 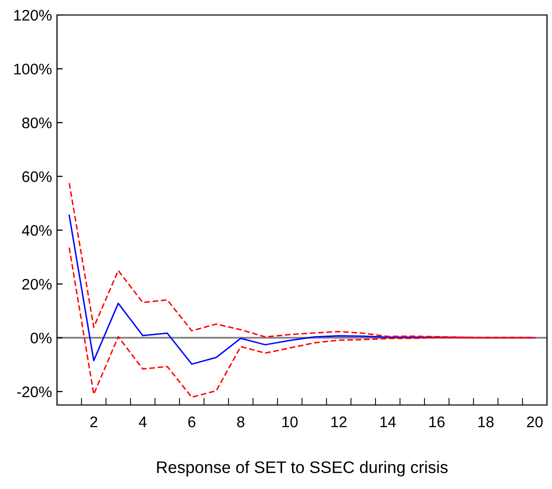 What do you see at coordinates (486, 422) in the screenshot?
I see `x-tick-label: 18` at bounding box center [486, 422].